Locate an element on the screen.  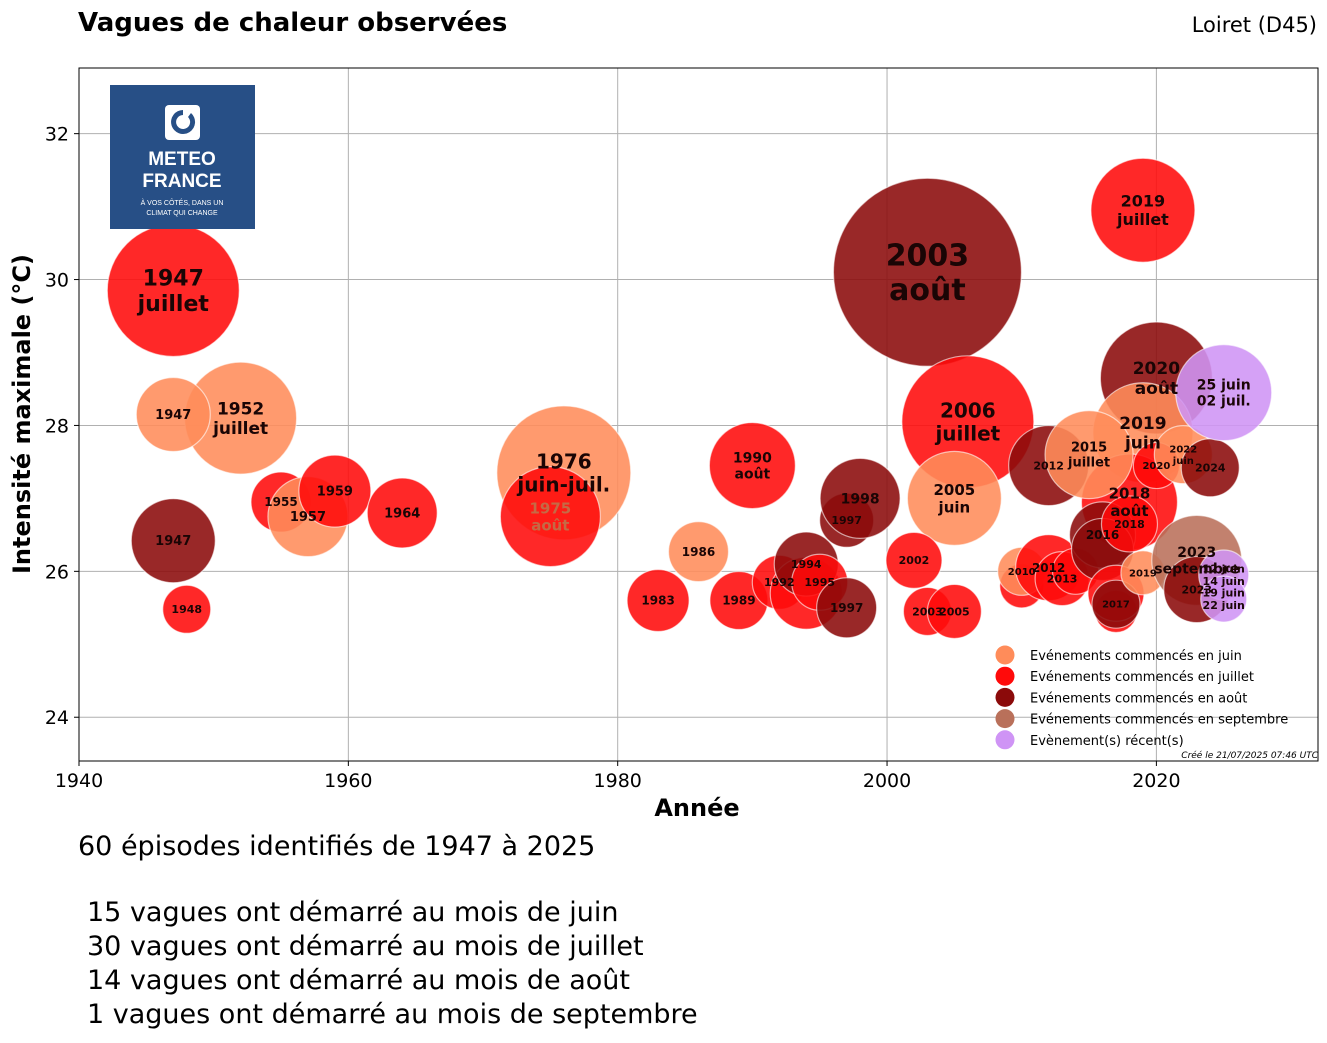
event-label: 1998 is located at coordinates (860, 499).